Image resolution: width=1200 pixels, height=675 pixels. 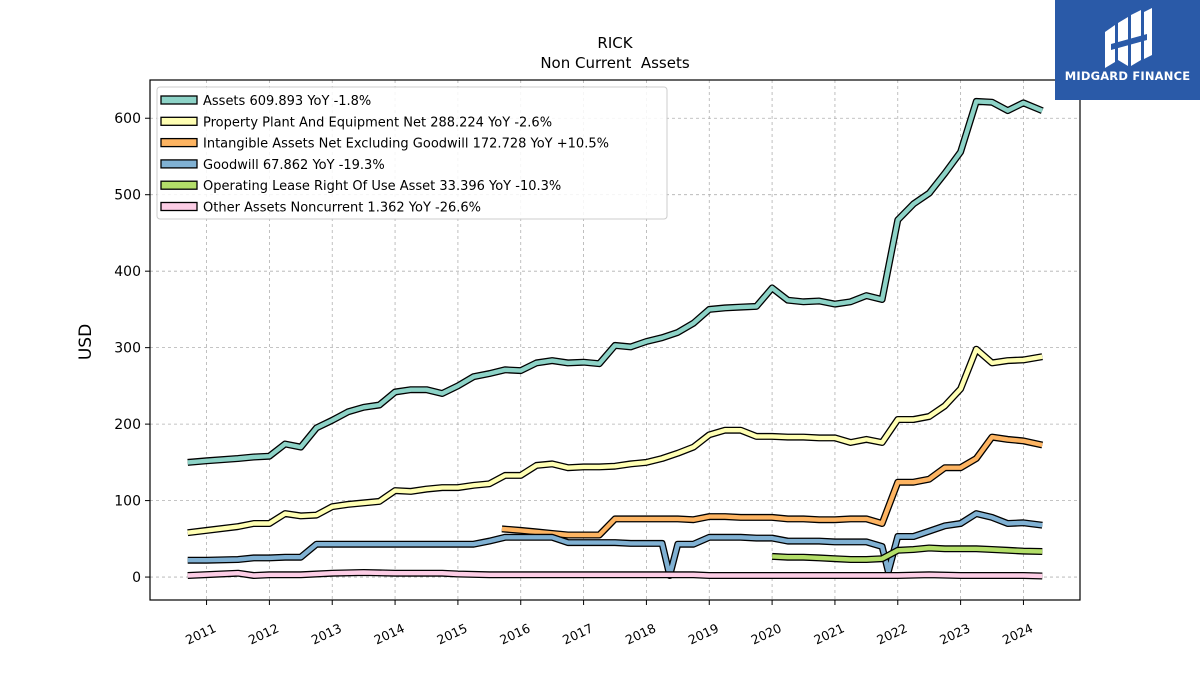 I want to click on legend-entry: Other Assets Noncurrent 1.362 YoY -26.6%, so click(x=342, y=208).